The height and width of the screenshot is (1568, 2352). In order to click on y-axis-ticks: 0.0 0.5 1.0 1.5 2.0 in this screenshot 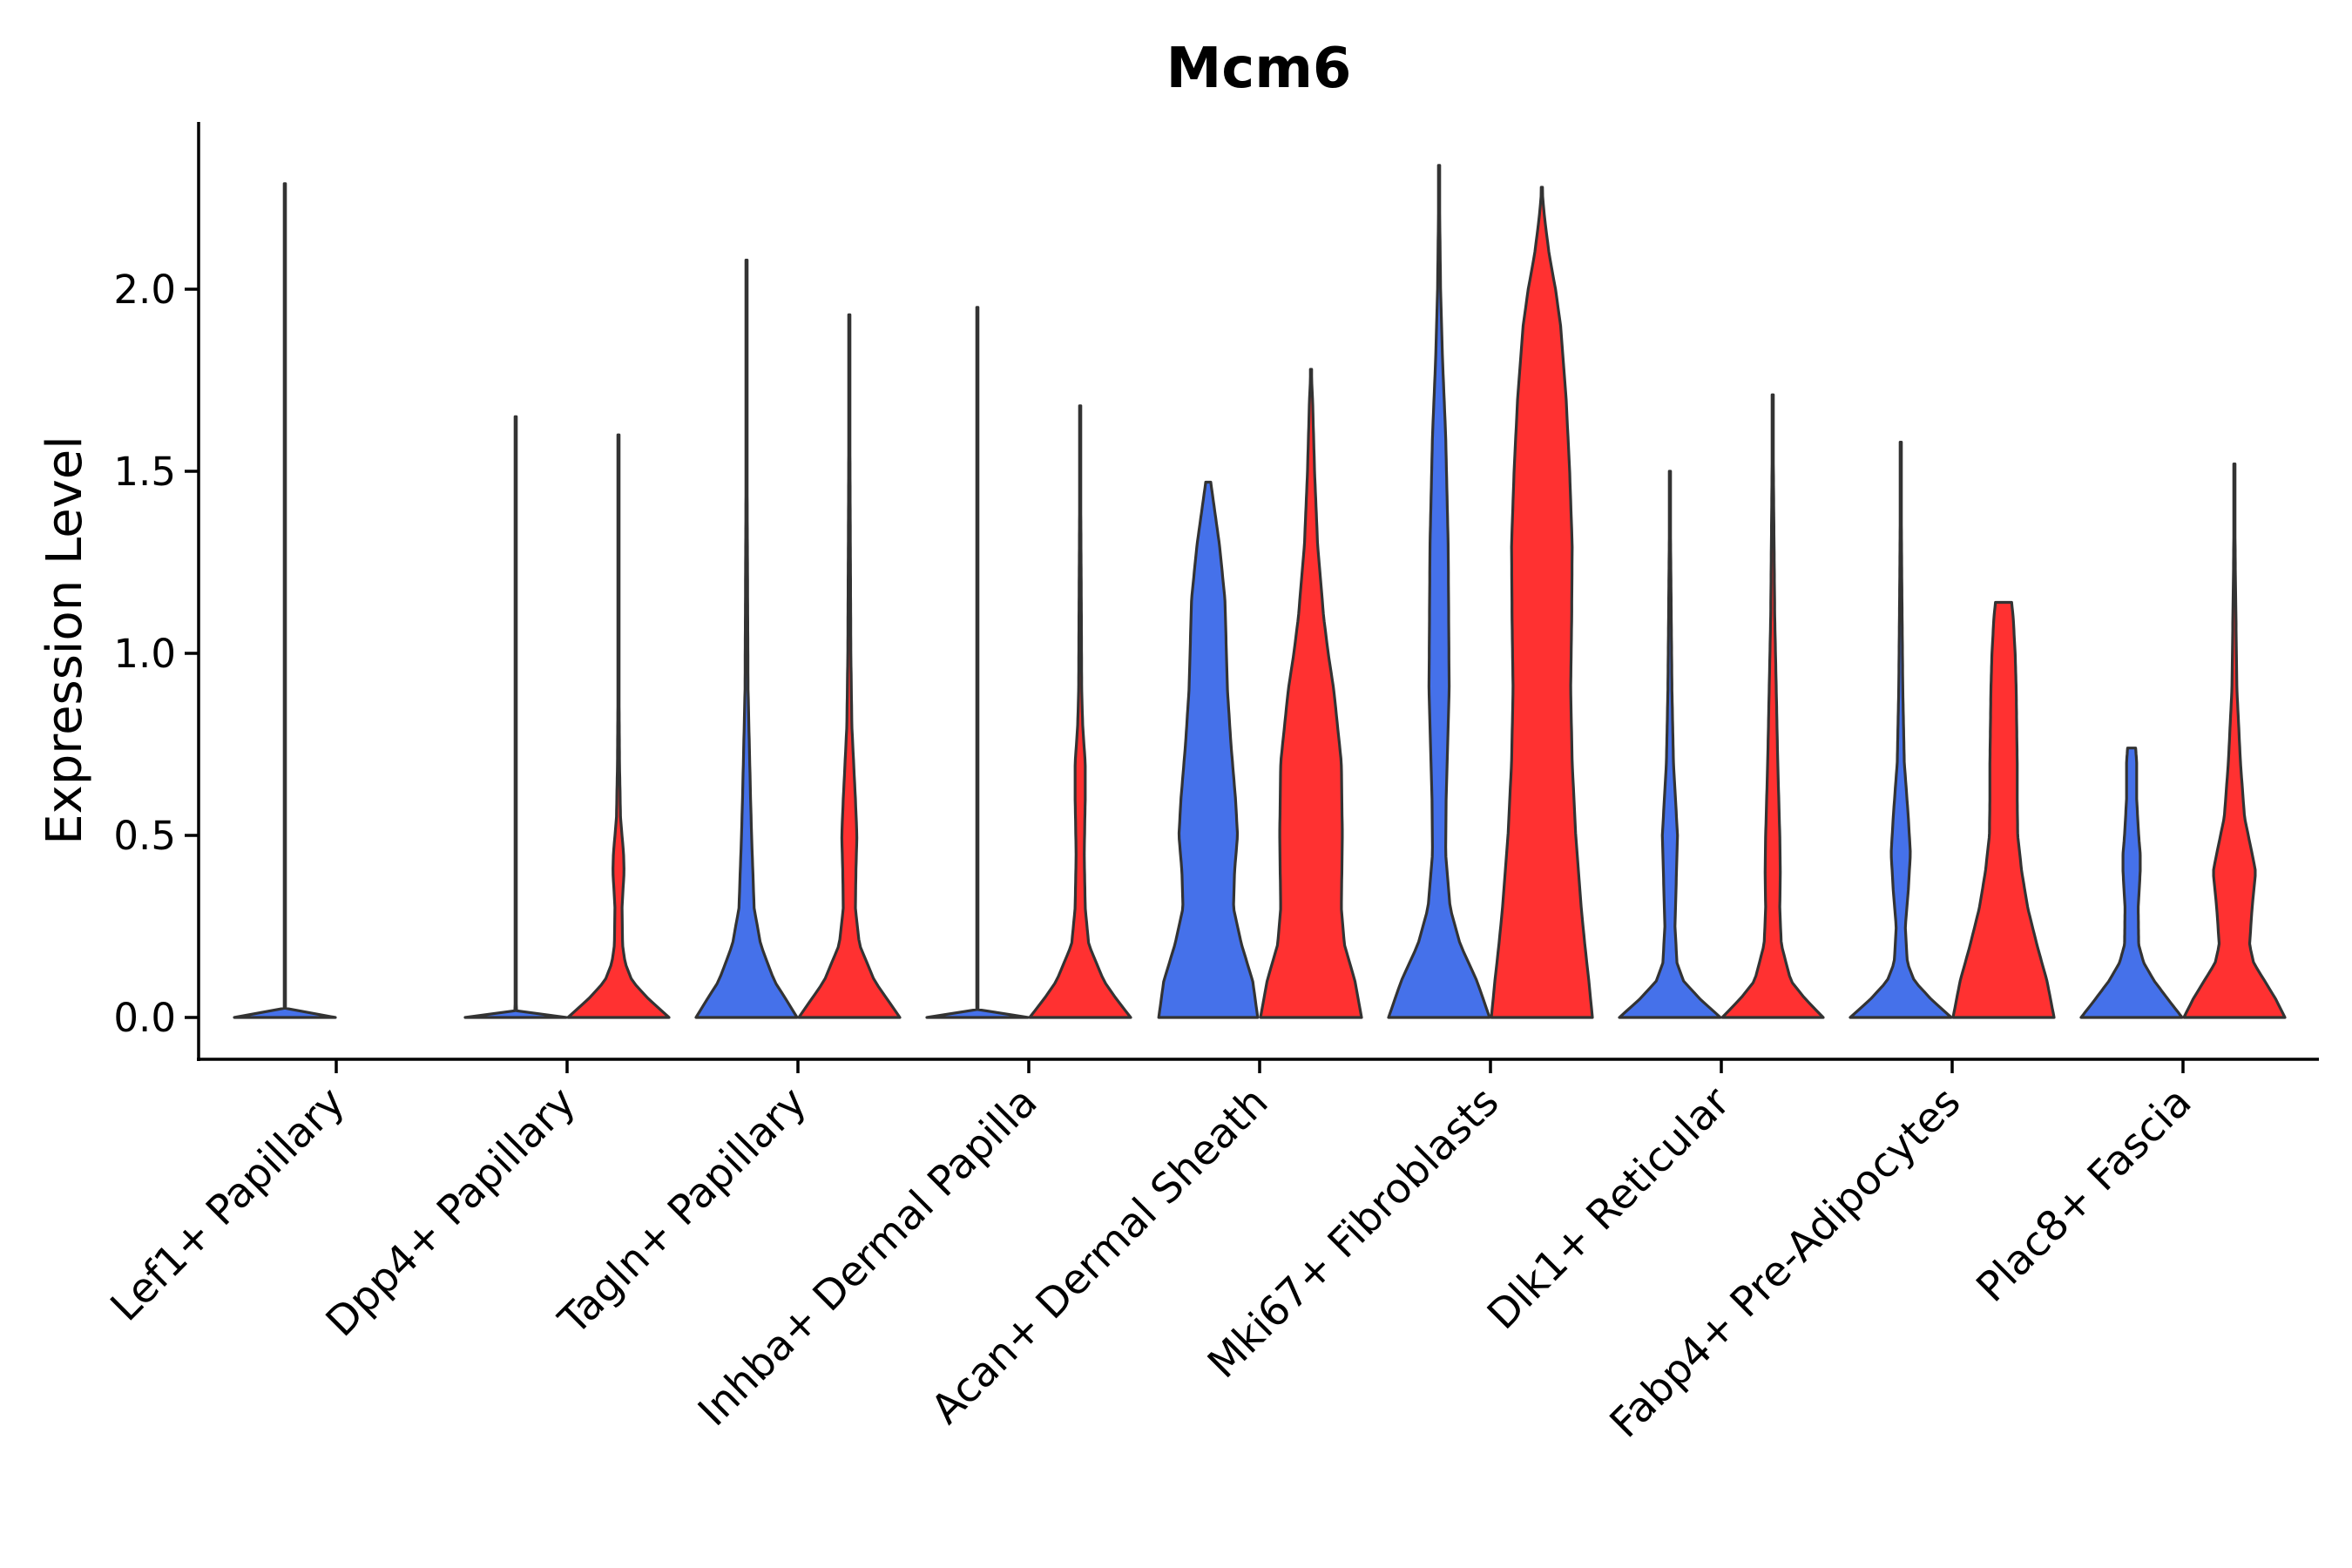, I will do `click(156, 654)`.